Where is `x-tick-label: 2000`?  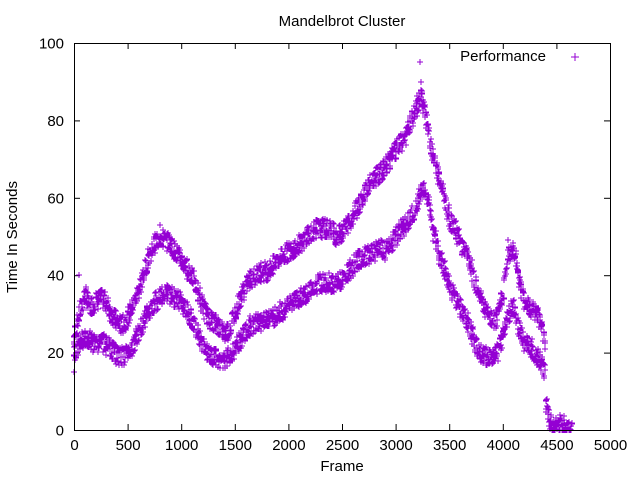
x-tick-label: 2000 is located at coordinates (288, 445).